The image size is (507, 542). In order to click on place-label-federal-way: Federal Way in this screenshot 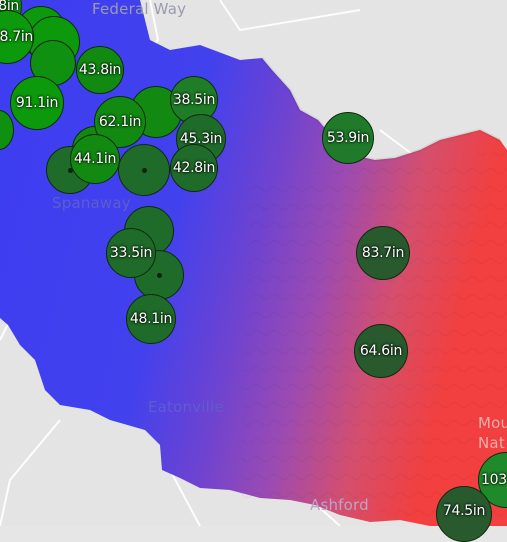, I will do `click(139, 9)`.